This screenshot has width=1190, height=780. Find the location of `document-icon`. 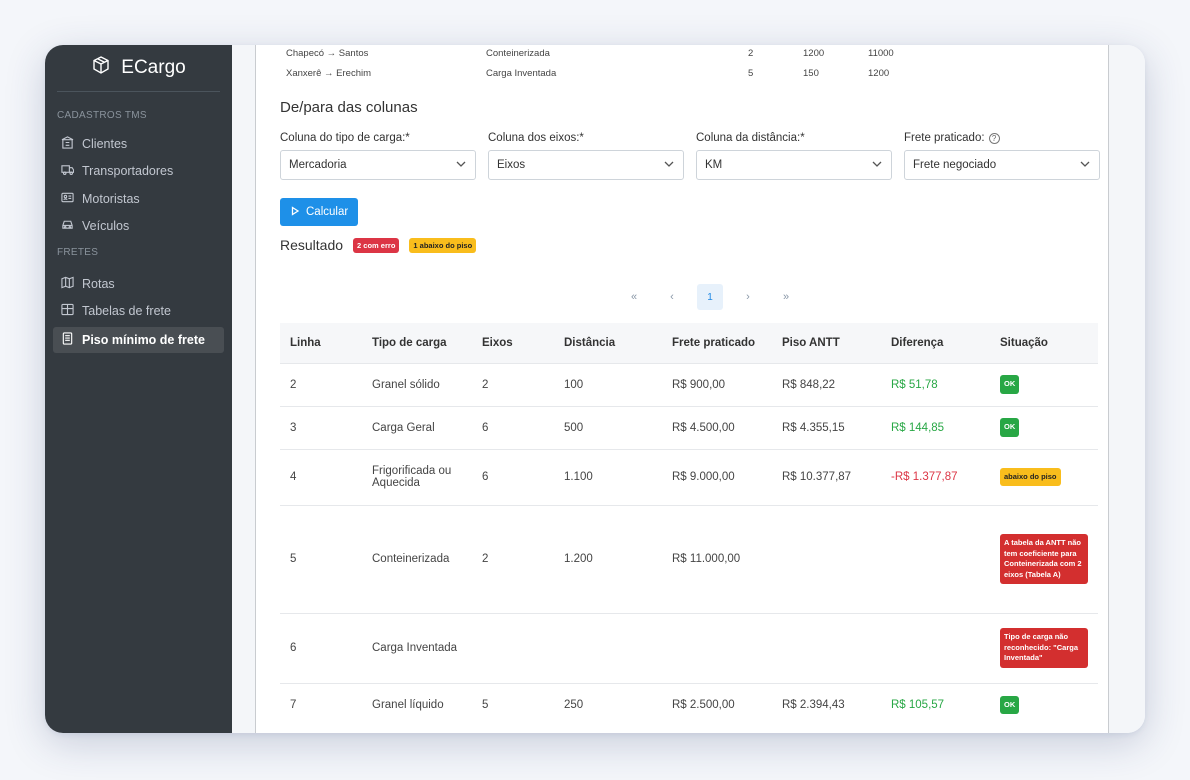

document-icon is located at coordinates (67, 340).